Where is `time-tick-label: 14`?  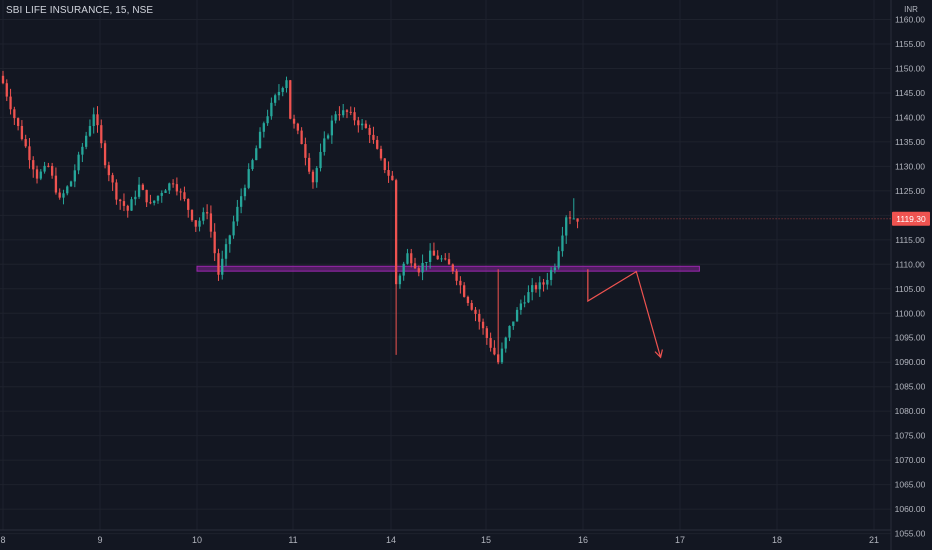
time-tick-label: 14 is located at coordinates (391, 540).